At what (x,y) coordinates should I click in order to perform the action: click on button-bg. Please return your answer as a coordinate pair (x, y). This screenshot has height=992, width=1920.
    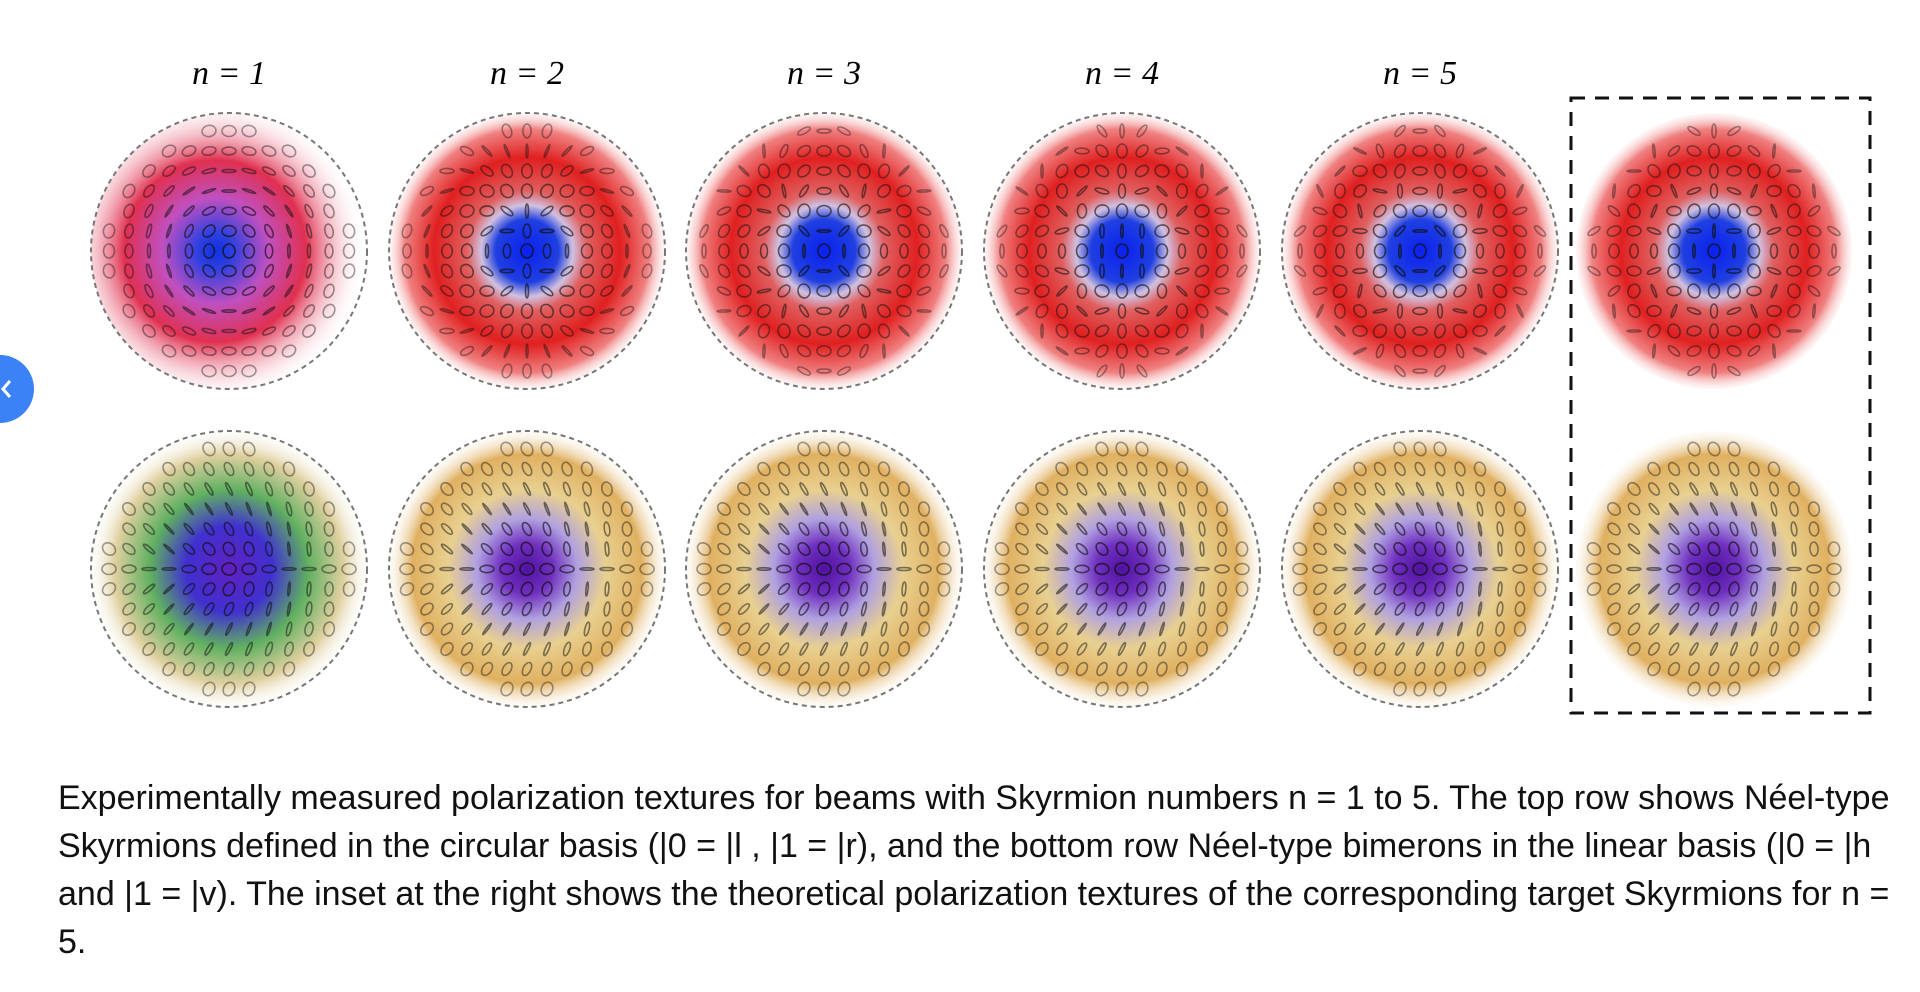
    Looking at the image, I should click on (17, 389).